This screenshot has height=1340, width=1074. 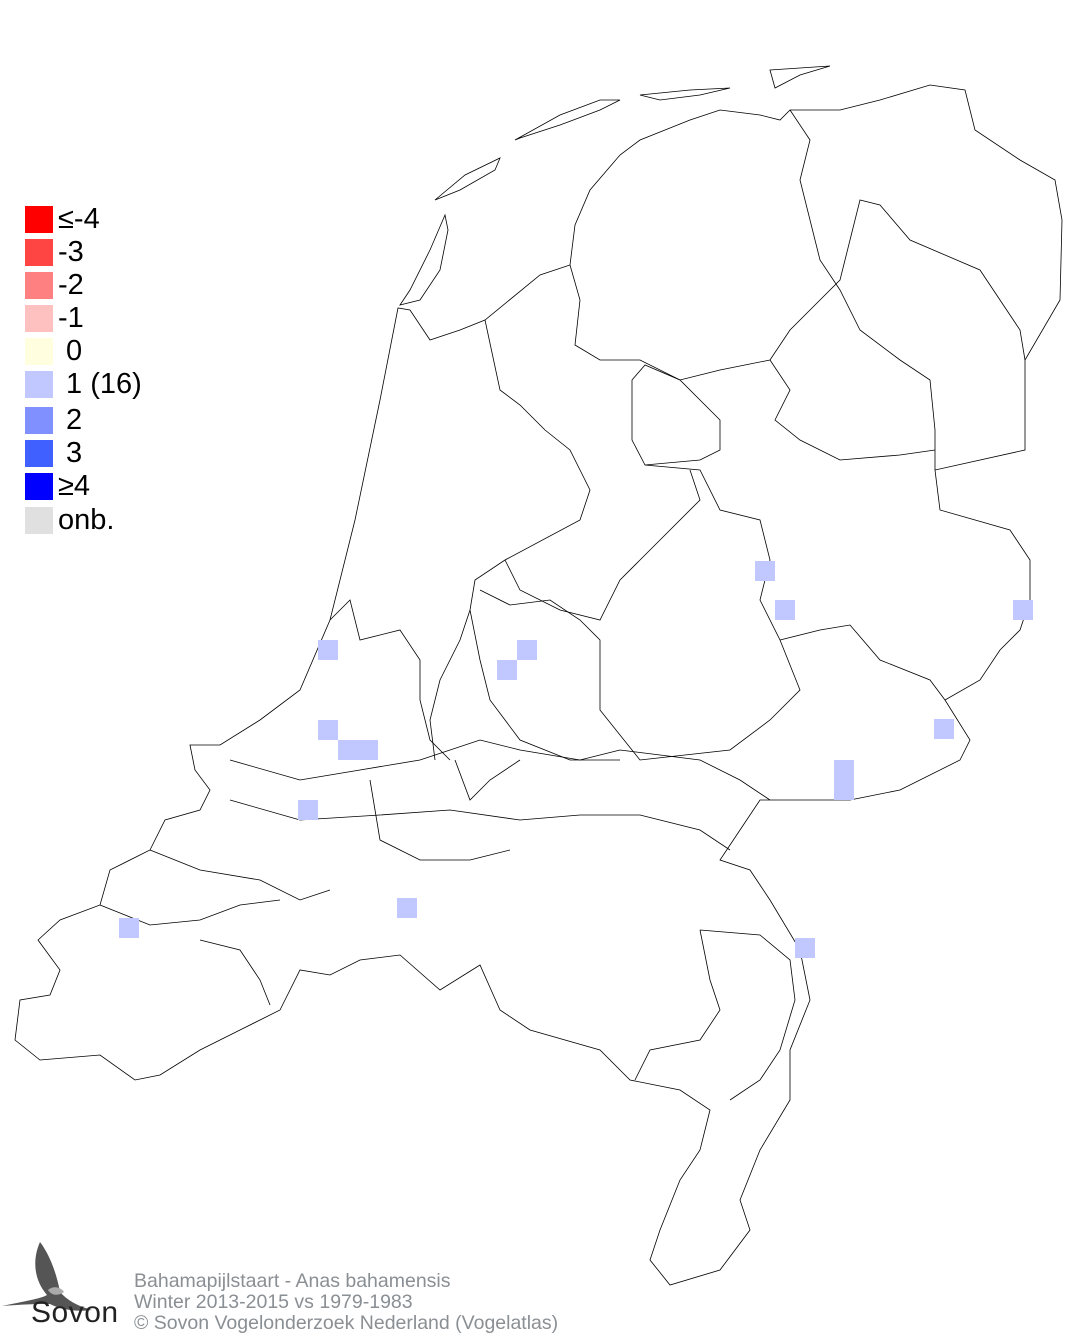 What do you see at coordinates (685, 94) in the screenshot?
I see `island-ameland` at bounding box center [685, 94].